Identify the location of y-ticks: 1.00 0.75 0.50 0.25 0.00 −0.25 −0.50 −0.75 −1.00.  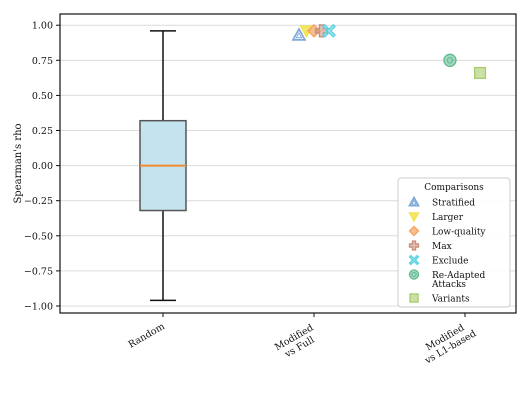
(42, 166).